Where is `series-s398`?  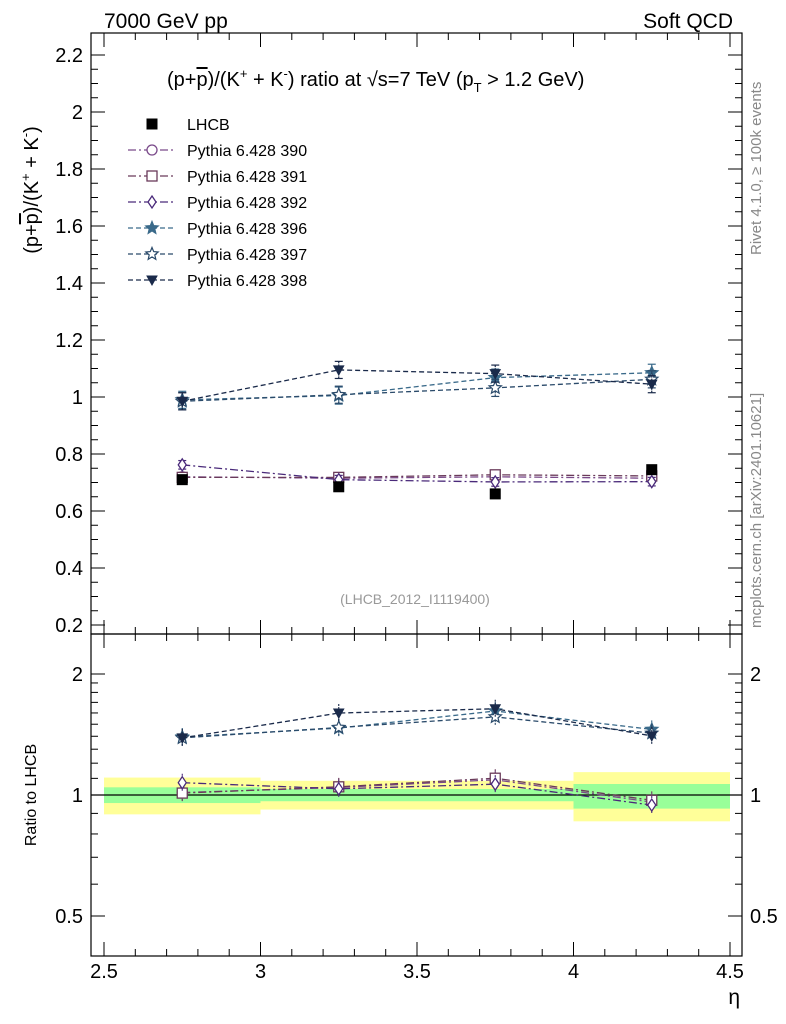
series-s398 is located at coordinates (417, 385).